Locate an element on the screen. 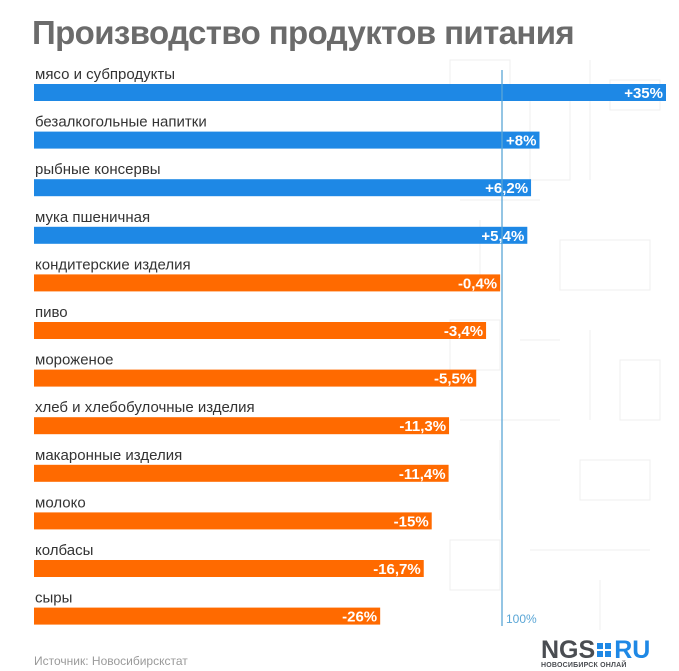 This screenshot has height=671, width=679. category-label: хлеб и хлебобулочные изделия is located at coordinates (145, 407).